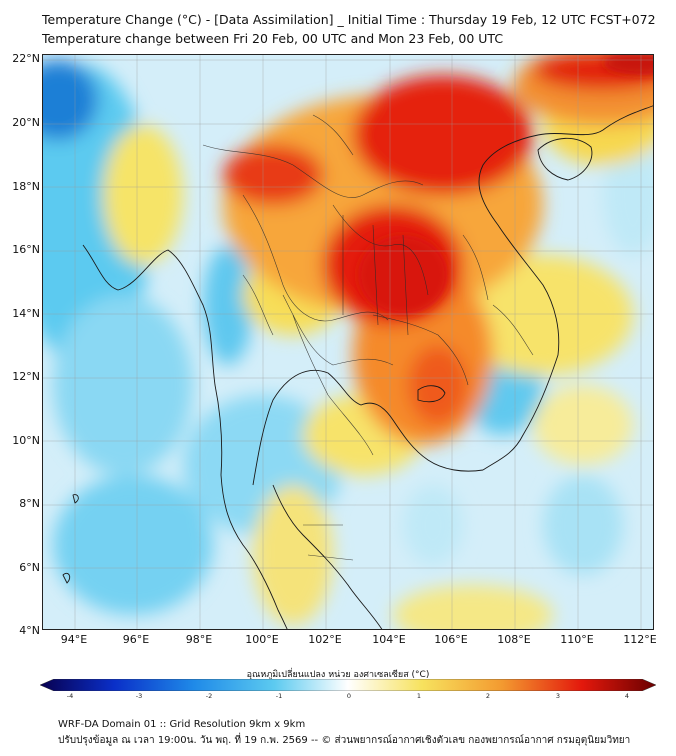 The image size is (676, 756). I want to click on lat-label-20n: 20°N, so click(26, 122).